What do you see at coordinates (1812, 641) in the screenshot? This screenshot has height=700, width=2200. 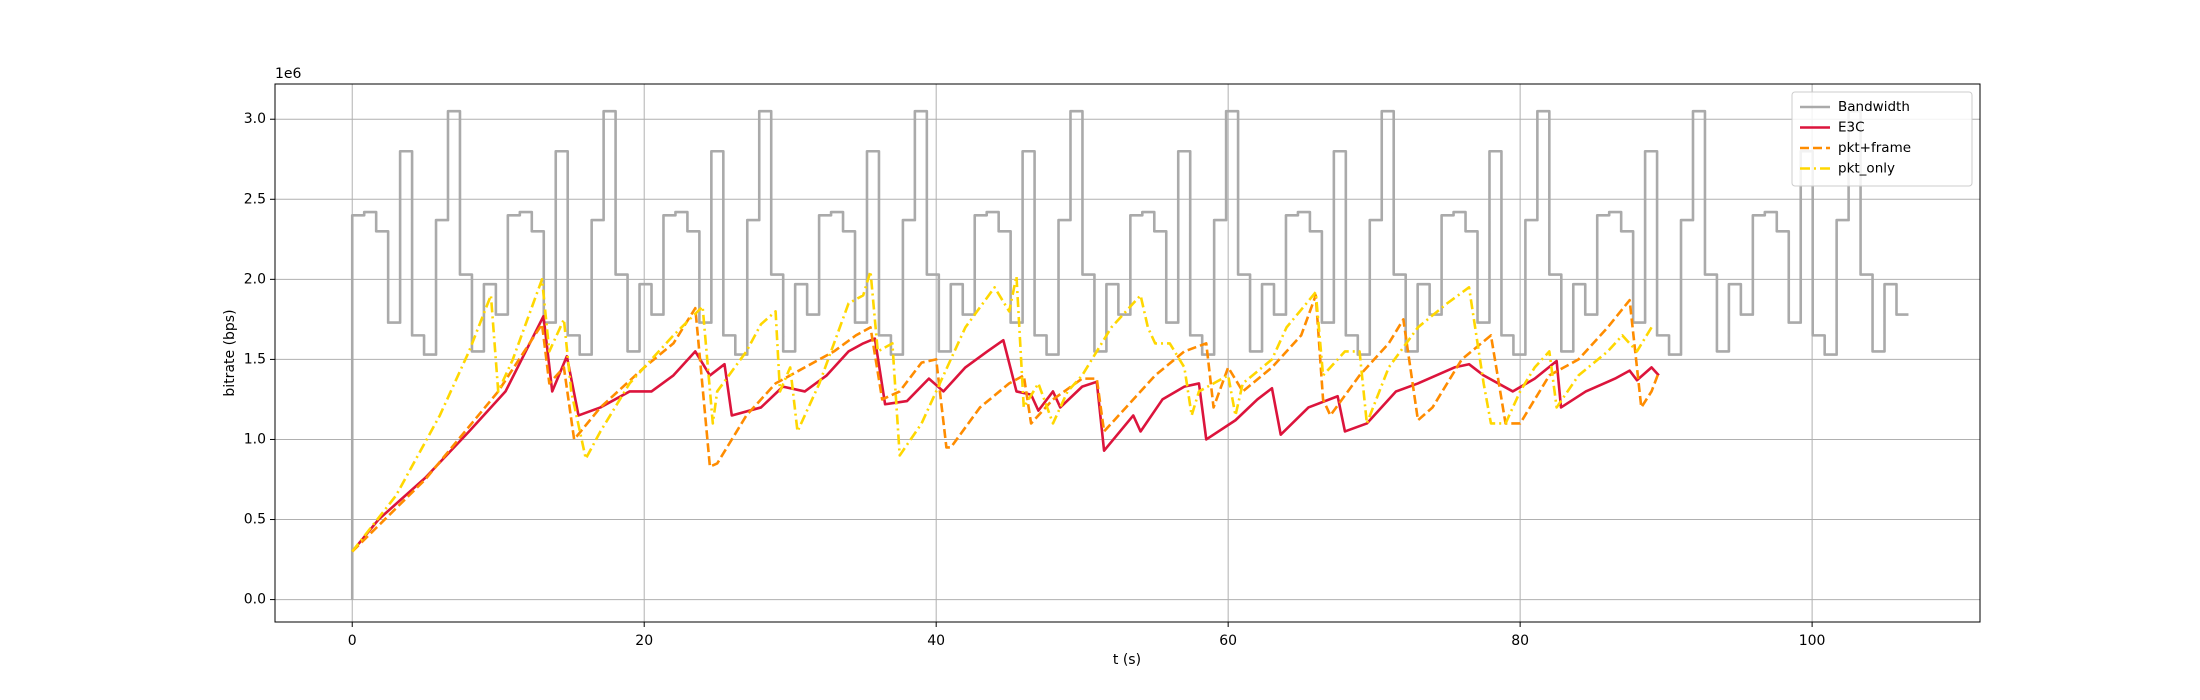 I see `x-tick-label: 100` at bounding box center [1812, 641].